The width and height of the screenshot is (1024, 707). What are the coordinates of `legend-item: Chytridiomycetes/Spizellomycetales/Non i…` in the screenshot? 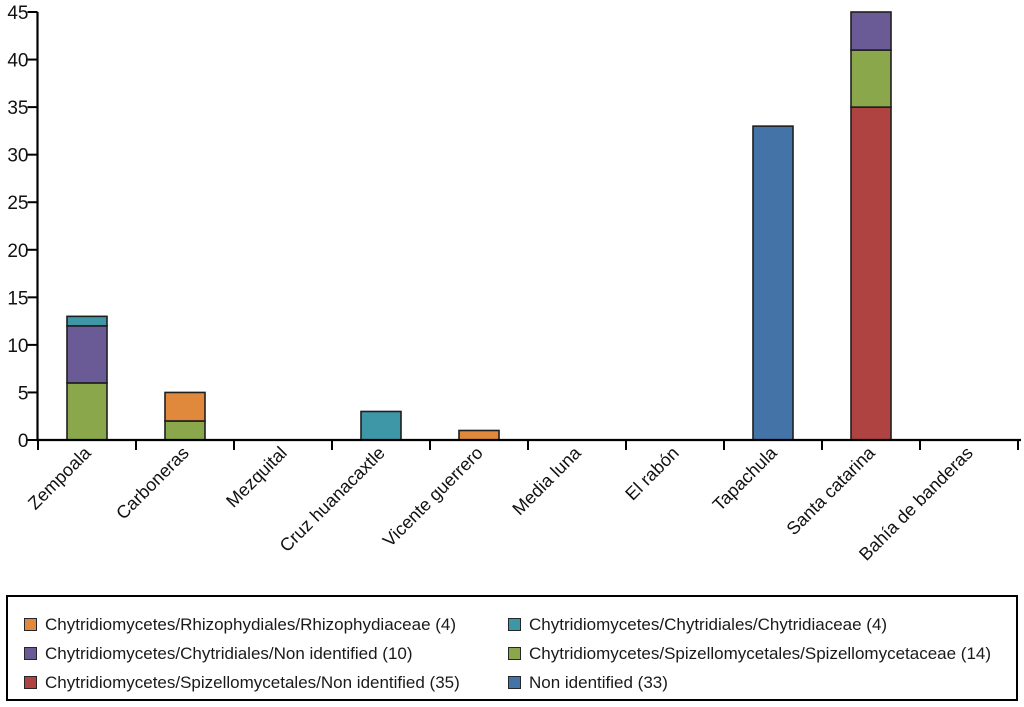 It's located at (266, 682).